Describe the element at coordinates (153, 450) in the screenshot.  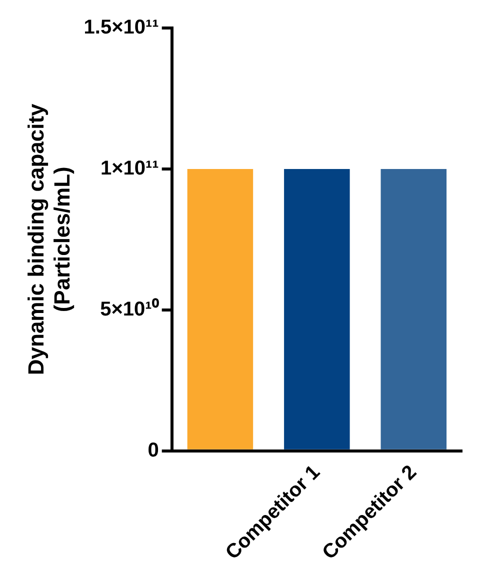
I see `y-tick-label: 0` at that location.